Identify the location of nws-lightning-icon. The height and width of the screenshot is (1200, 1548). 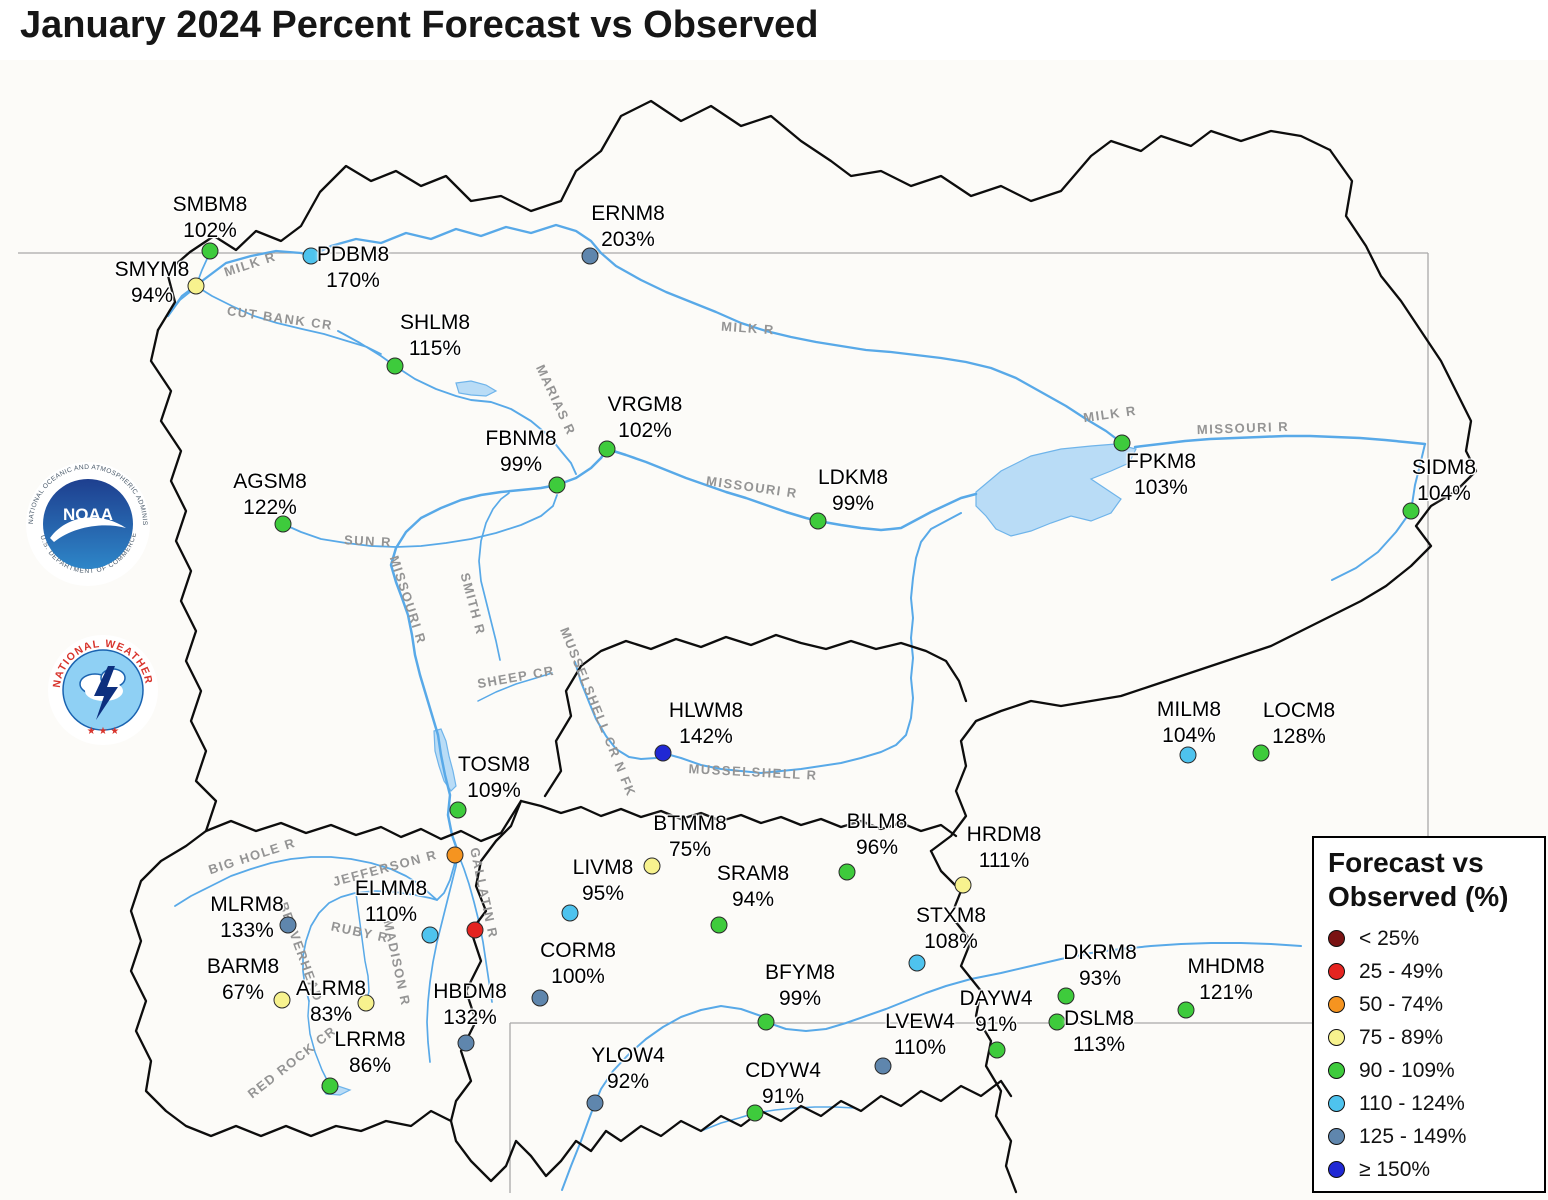
(106, 693).